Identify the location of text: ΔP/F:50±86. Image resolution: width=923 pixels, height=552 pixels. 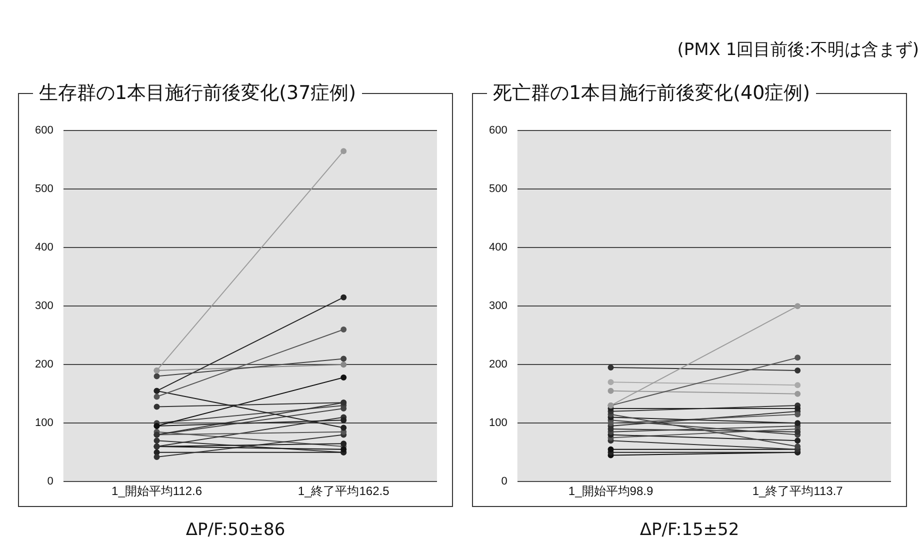
(235, 530).